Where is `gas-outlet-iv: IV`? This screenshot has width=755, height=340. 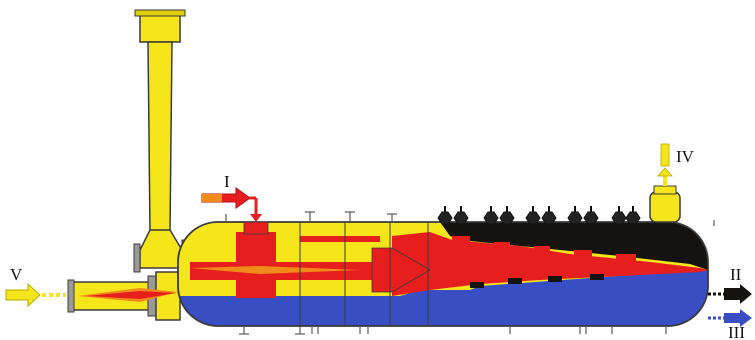 gas-outlet-iv: IV is located at coordinates (672, 183).